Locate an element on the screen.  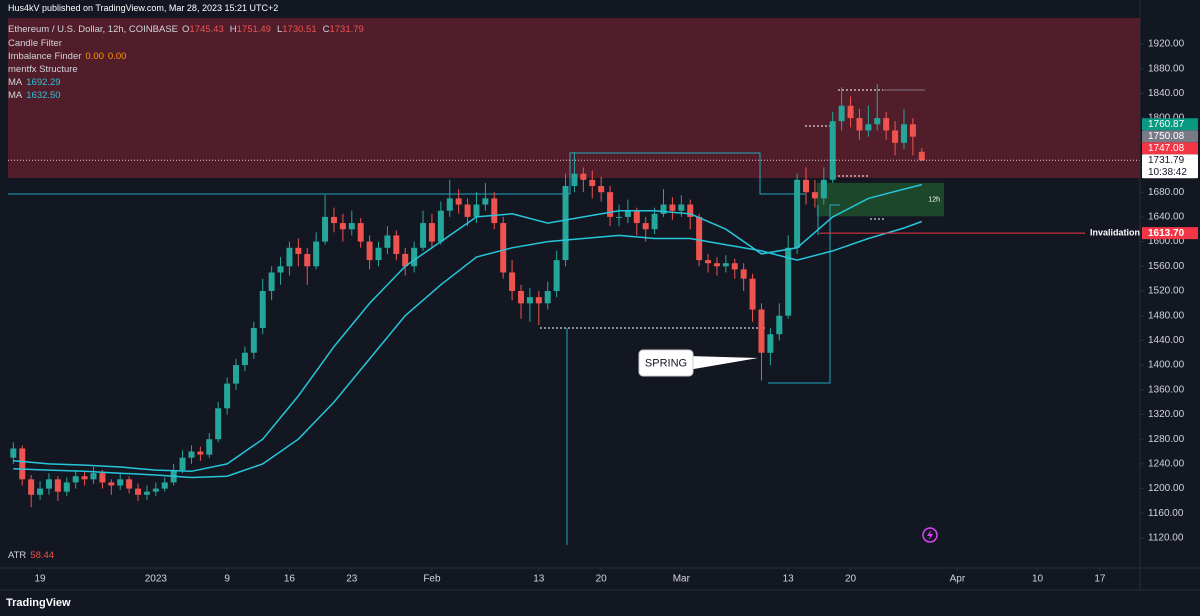
price-tag-label: 1750.08 is located at coordinates (1166, 136).